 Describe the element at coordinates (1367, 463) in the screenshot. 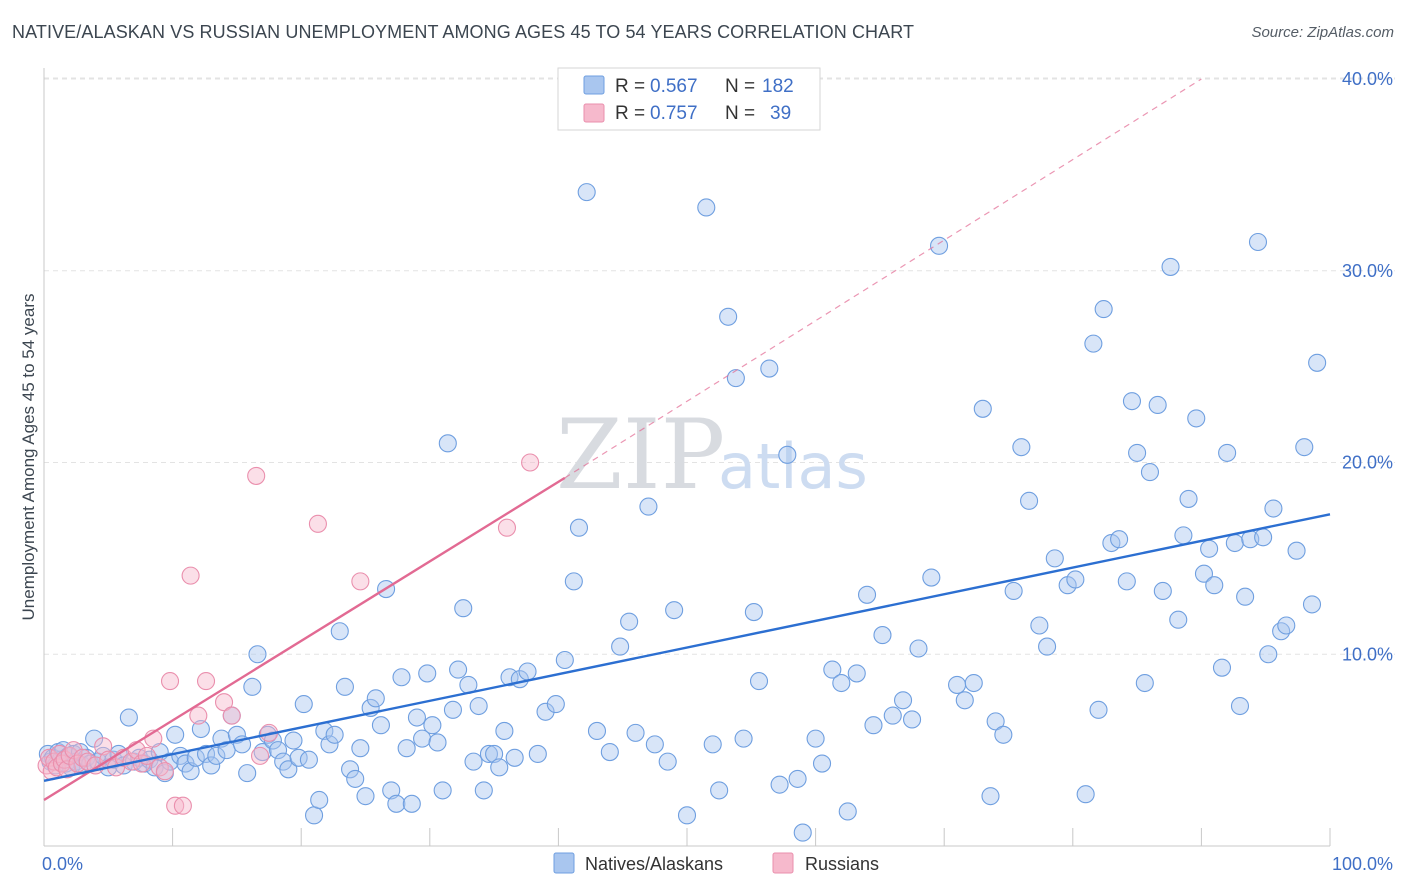

I see `y-tick-label: 20.0%` at that location.